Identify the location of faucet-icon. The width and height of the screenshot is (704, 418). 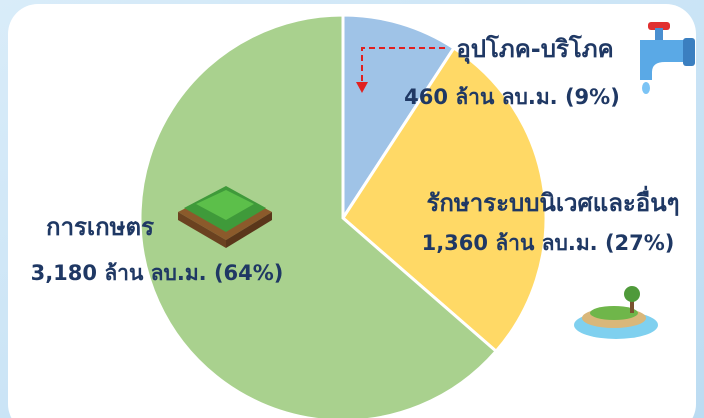
(667, 58).